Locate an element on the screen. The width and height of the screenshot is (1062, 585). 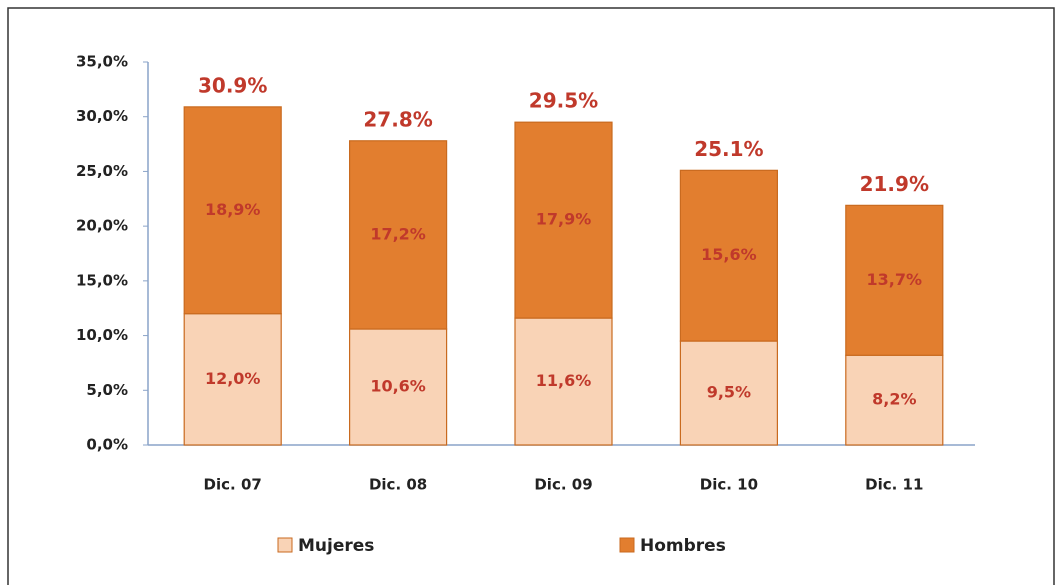
total-label: 27.8% is located at coordinates (397, 119).